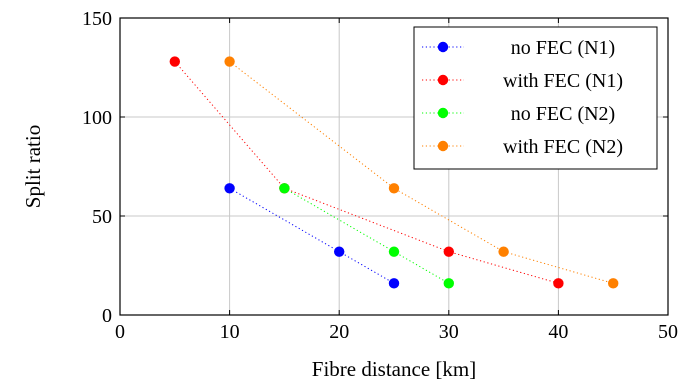  What do you see at coordinates (97, 118) in the screenshot?
I see `y-tick-label: 100` at bounding box center [97, 118].